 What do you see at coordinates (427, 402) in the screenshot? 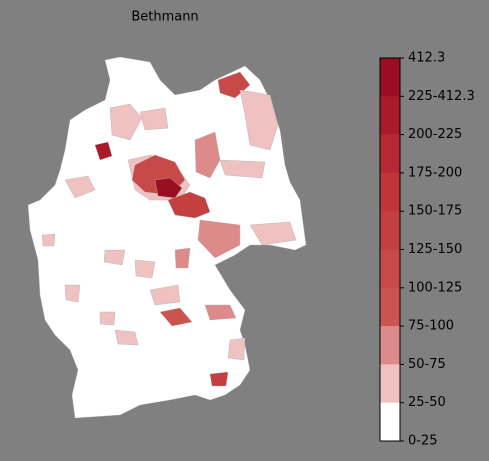
I see `colorbar-label: 25-50` at bounding box center [427, 402].